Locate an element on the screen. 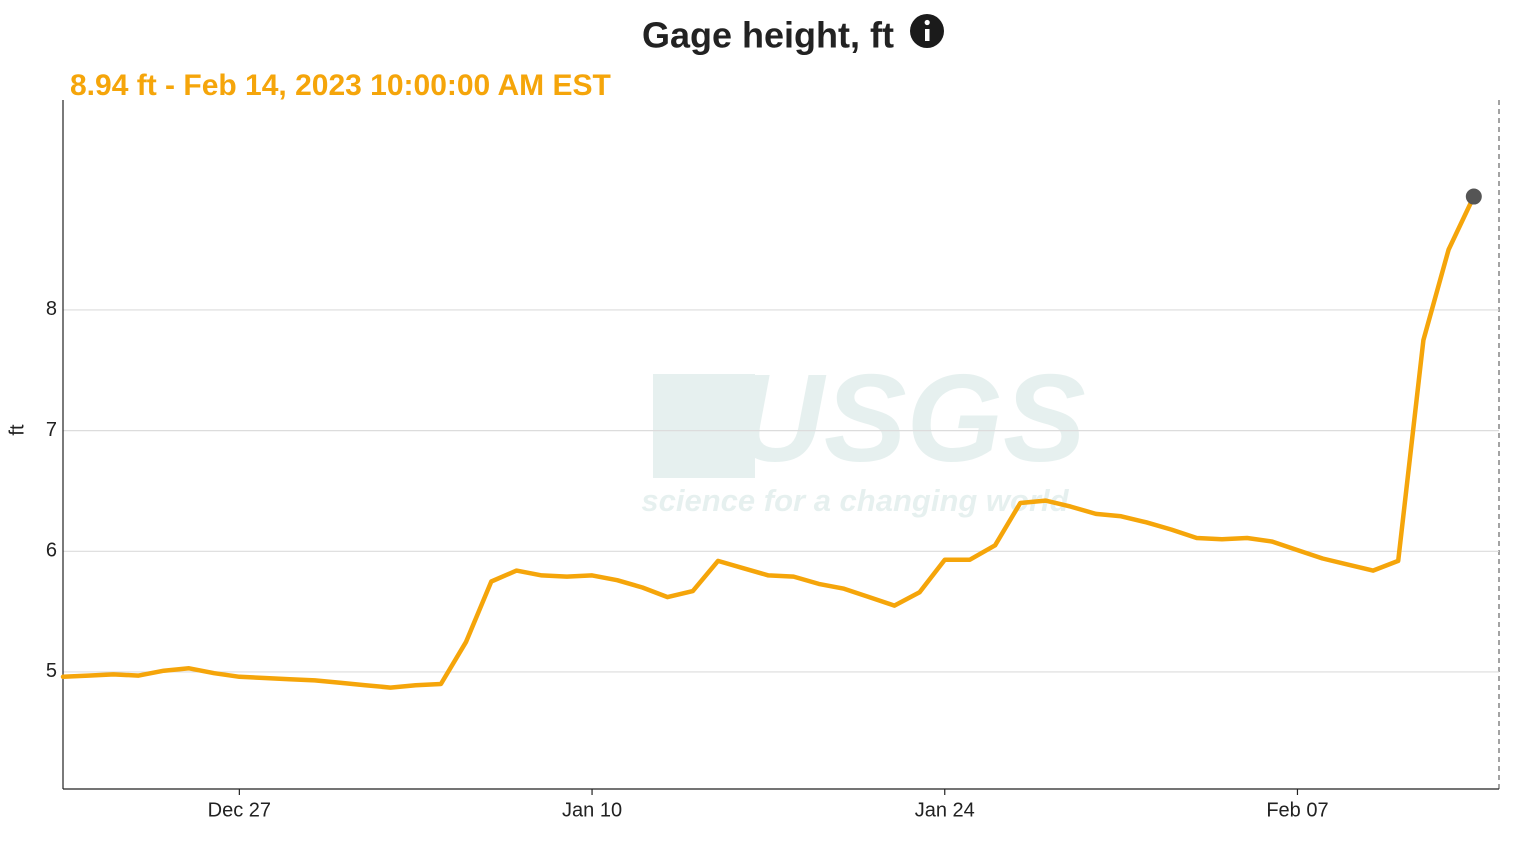  watermark-logo: USGS is located at coordinates (909, 419).